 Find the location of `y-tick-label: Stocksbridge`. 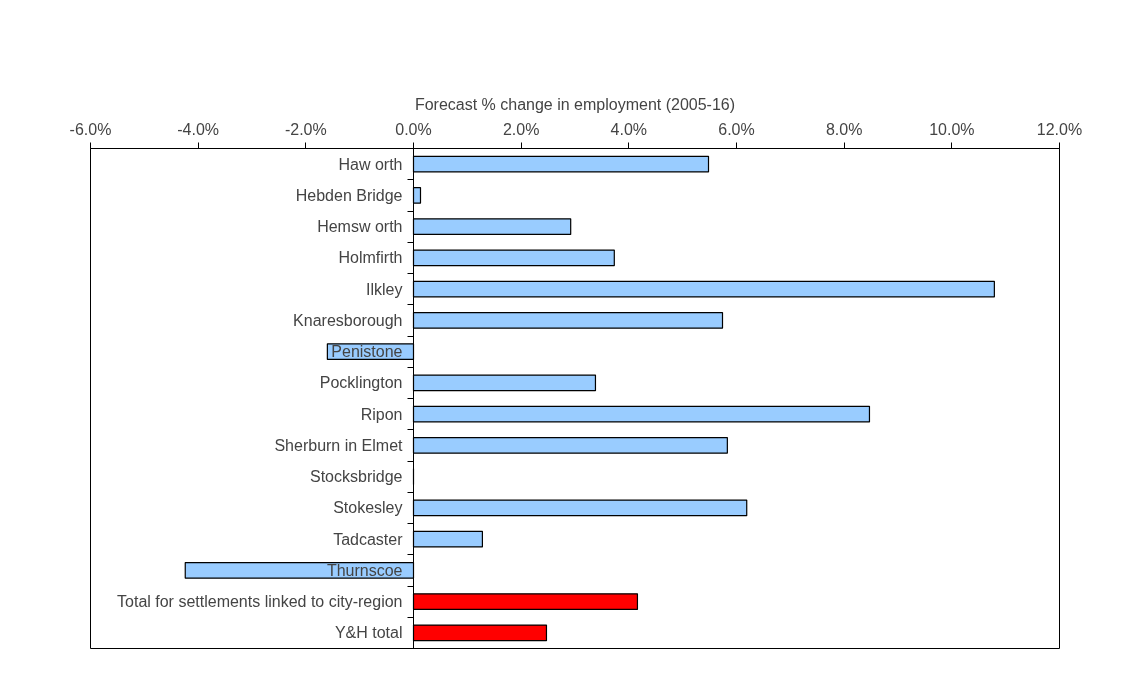

y-tick-label: Stocksbridge is located at coordinates (356, 477).